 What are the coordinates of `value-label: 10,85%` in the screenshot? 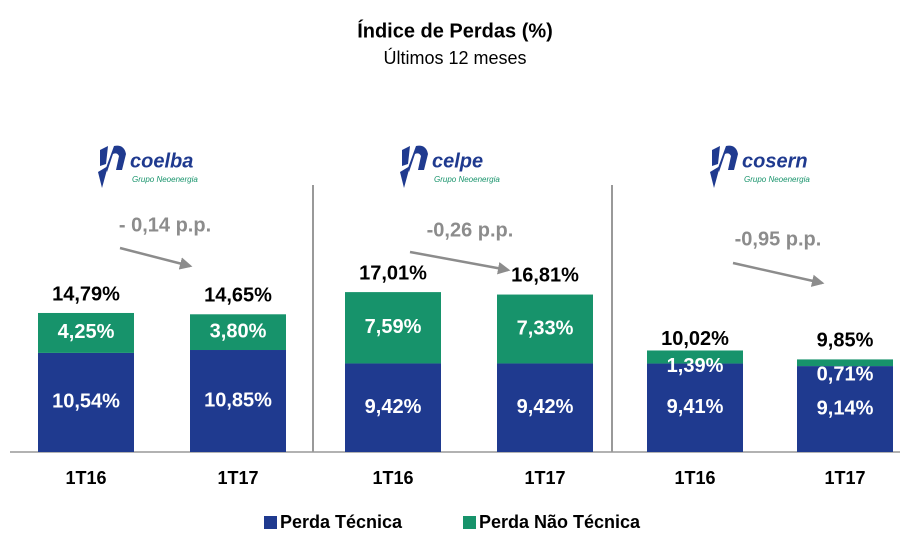 It's located at (238, 400).